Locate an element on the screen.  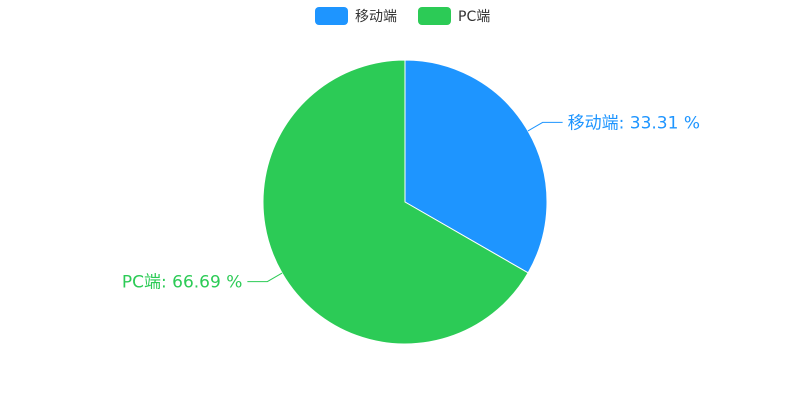
legend-item-0: 移动端 is located at coordinates (356, 16).